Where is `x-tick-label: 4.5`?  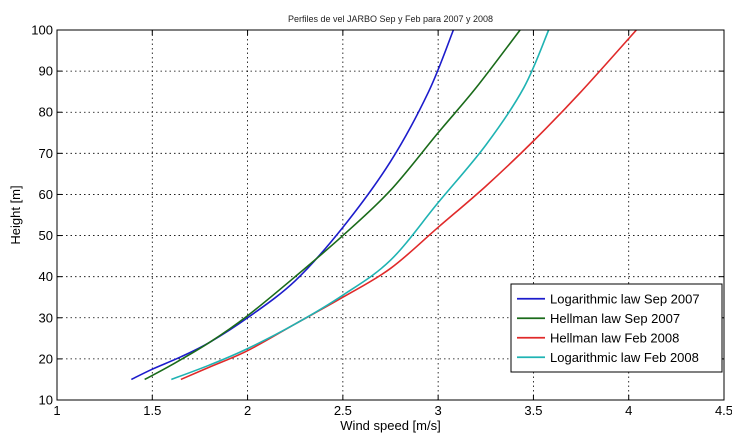 x-tick-label: 4.5 is located at coordinates (723, 410).